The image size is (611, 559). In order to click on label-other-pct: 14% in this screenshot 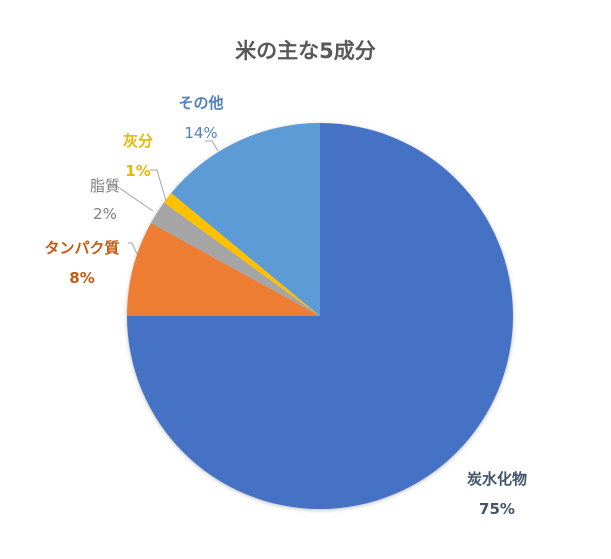, I will do `click(201, 133)`.